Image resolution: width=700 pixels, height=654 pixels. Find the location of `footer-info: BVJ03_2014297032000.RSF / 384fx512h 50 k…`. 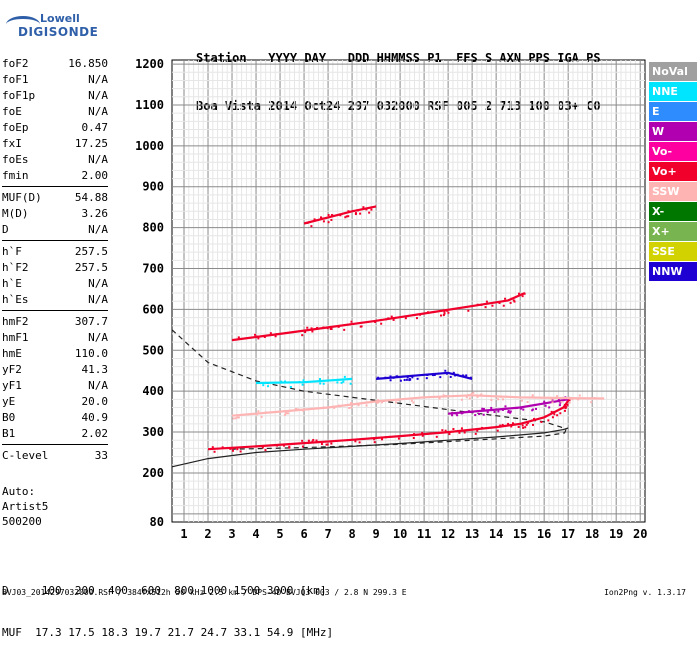

footer-info: BVJ03_2014297032000.RSF / 384fx512h 50 k… is located at coordinates (204, 592).